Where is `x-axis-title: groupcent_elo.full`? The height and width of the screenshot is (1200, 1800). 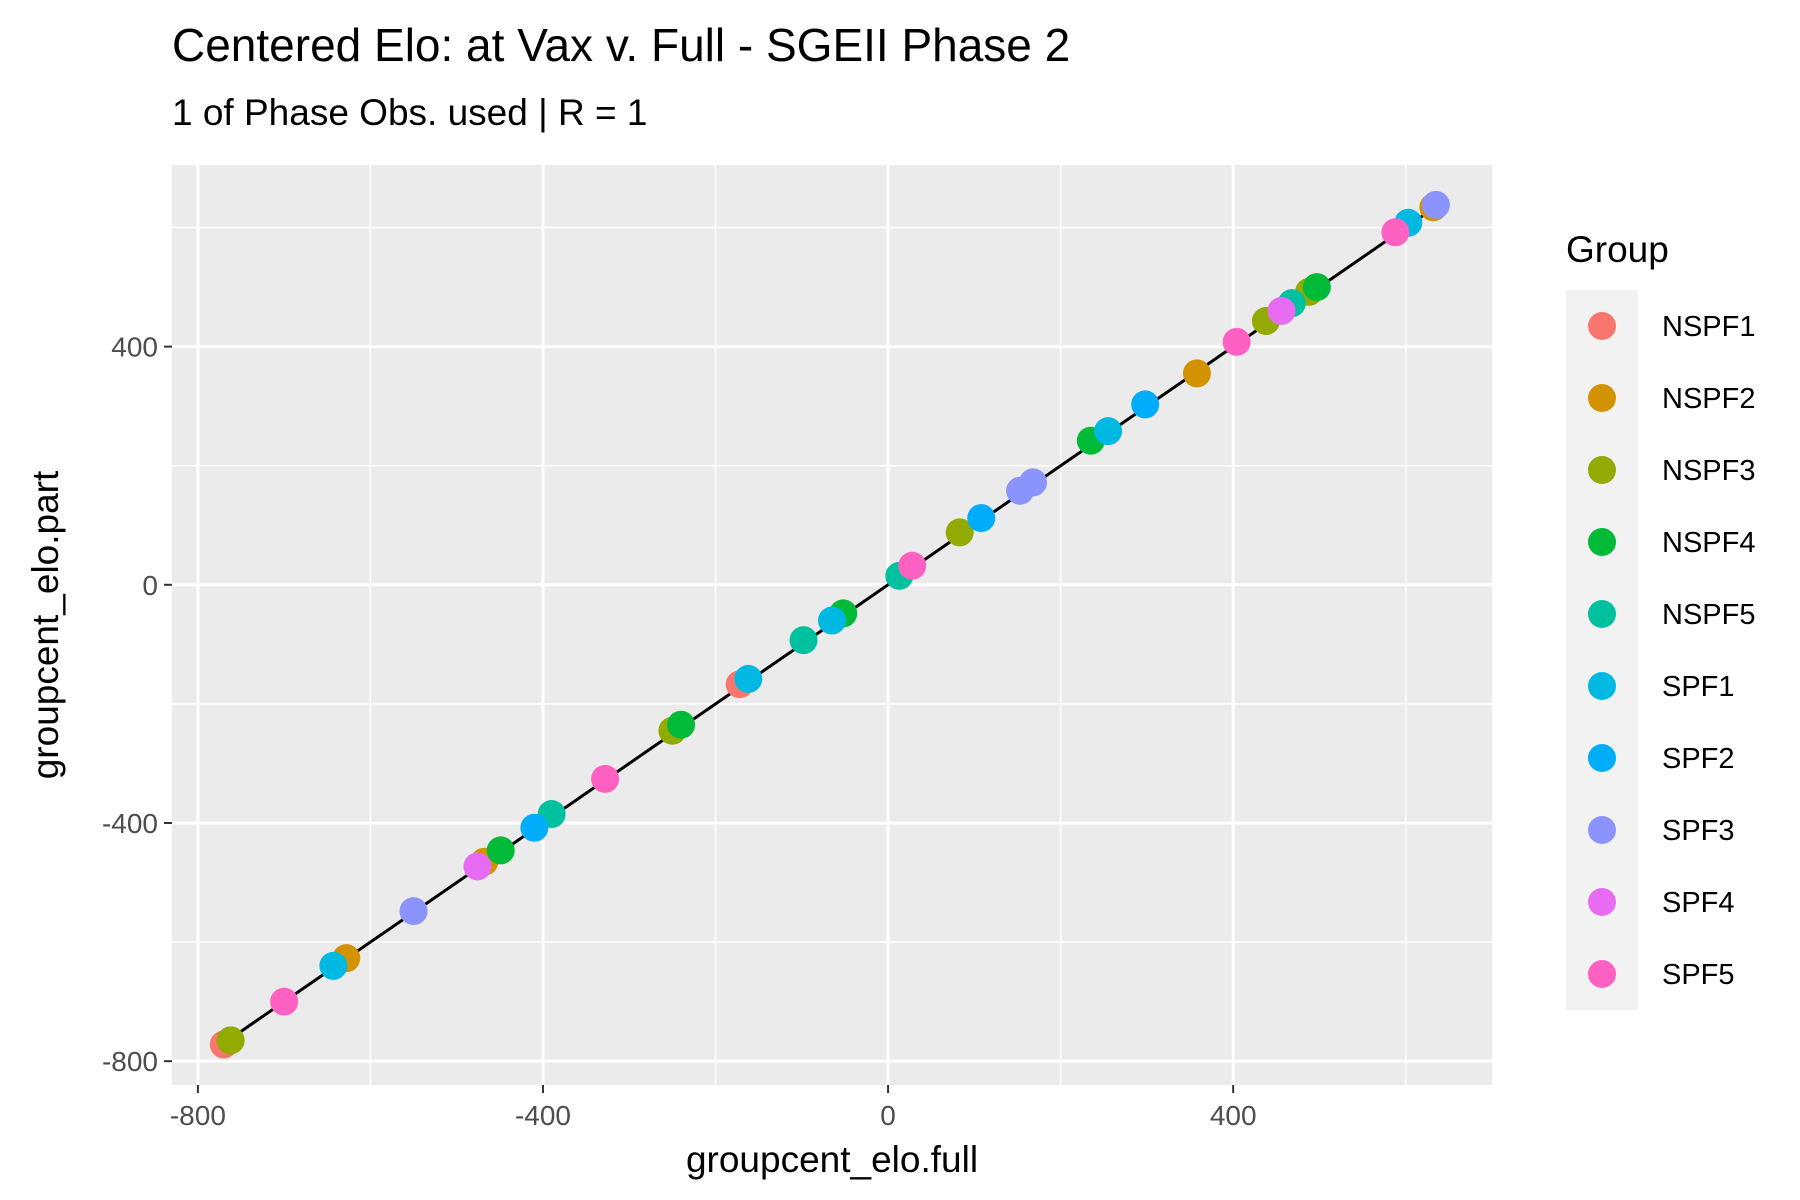 x-axis-title: groupcent_elo.full is located at coordinates (832, 1159).